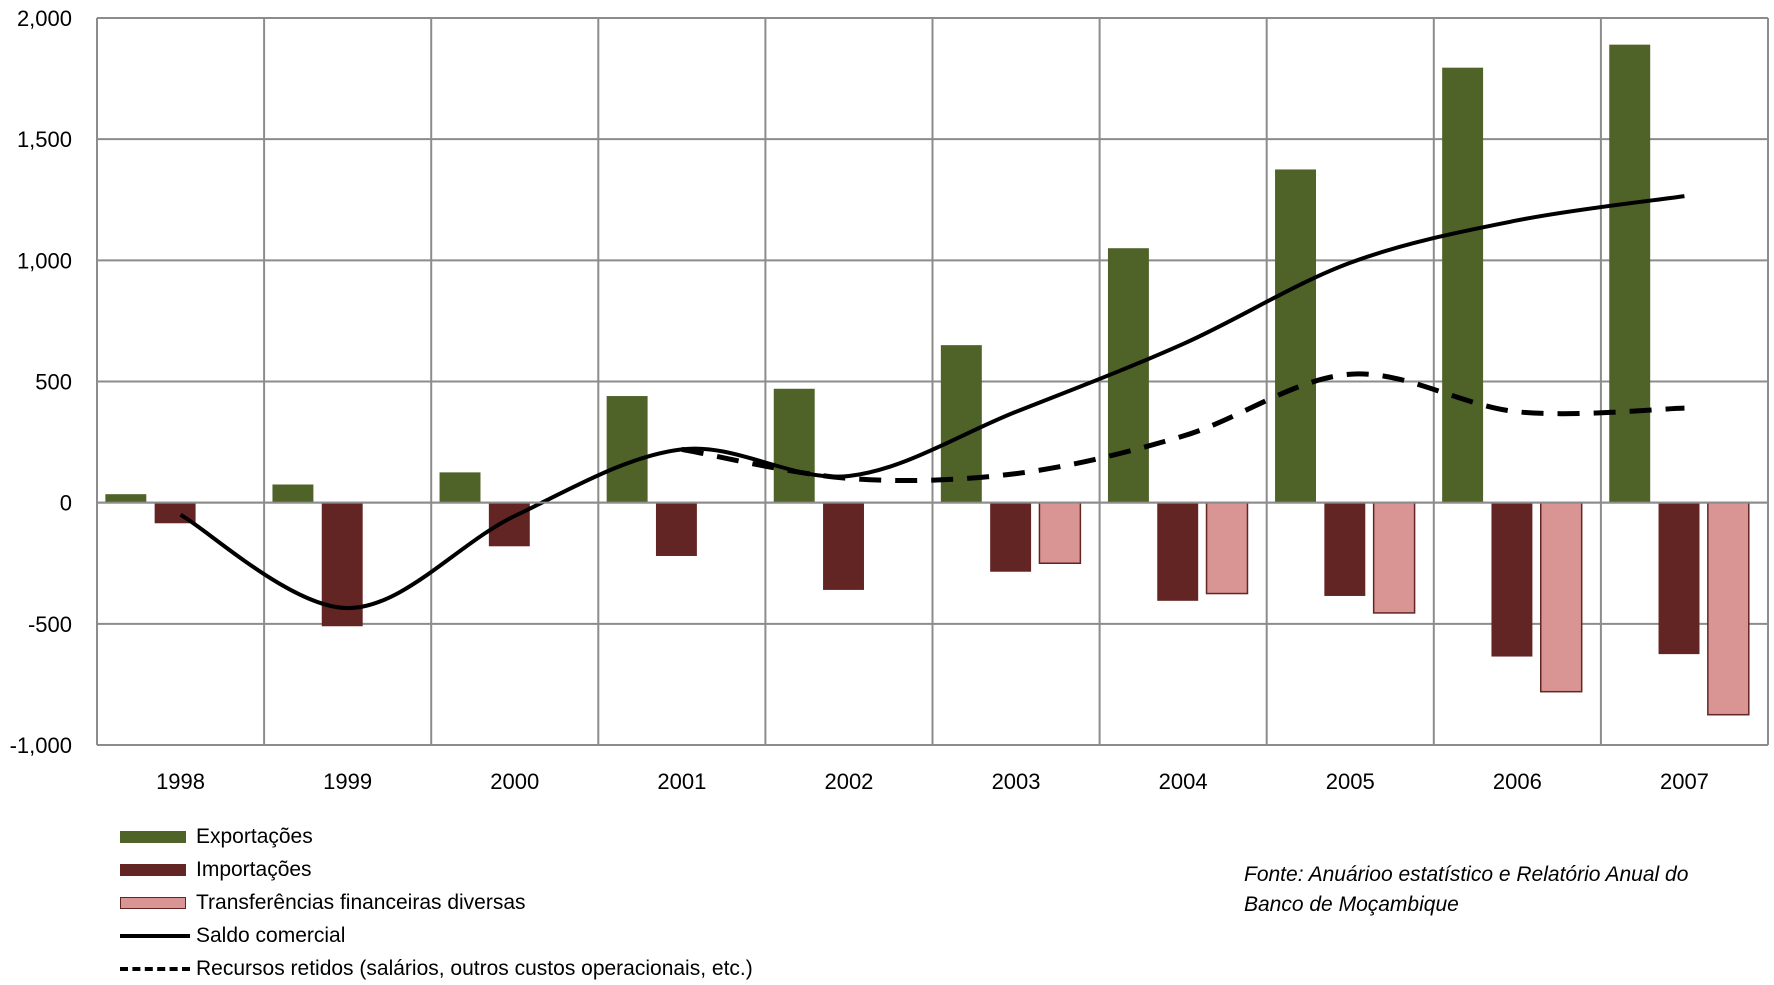 The width and height of the screenshot is (1774, 985). Describe the element at coordinates (460, 487) in the screenshot. I see `bar-exporta-es-2000` at that location.